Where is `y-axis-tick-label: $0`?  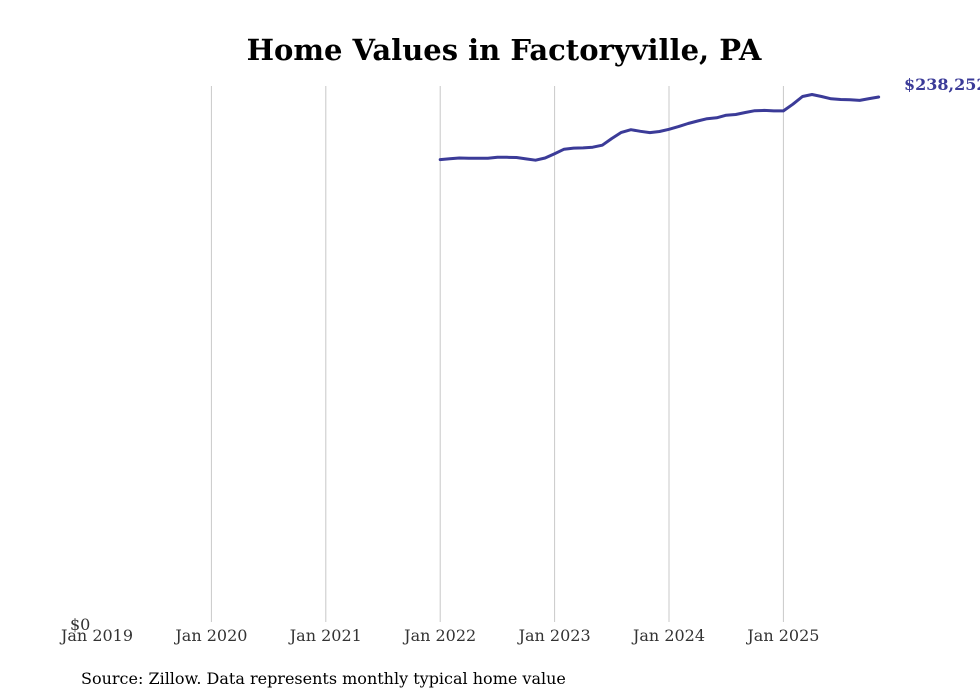 y-axis-tick-label: $0 is located at coordinates (80, 624).